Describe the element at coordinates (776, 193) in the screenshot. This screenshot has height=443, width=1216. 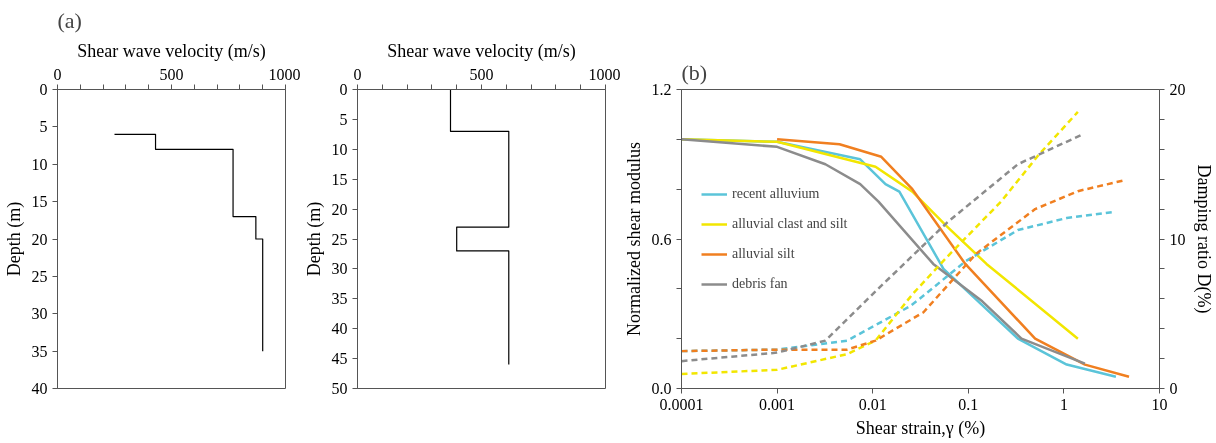
I see `legend-label: recent alluvium` at that location.